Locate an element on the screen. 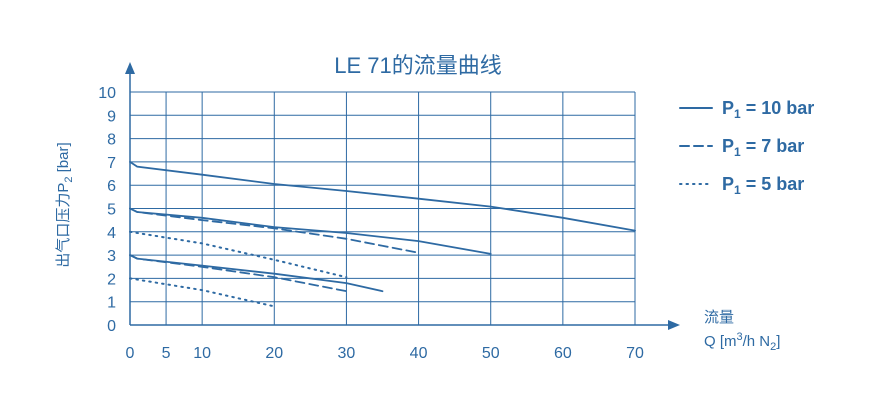 The image size is (885, 400). x-tick-label: 70 is located at coordinates (635, 353).